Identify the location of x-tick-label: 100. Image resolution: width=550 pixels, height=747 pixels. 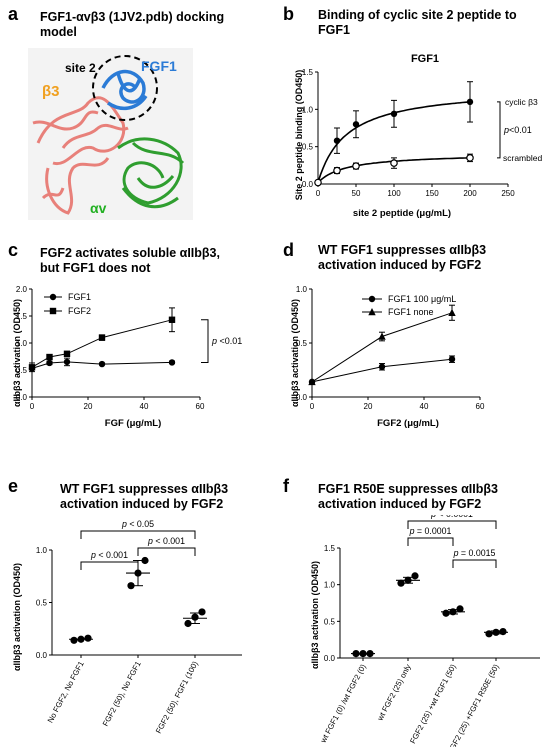
(394, 193).